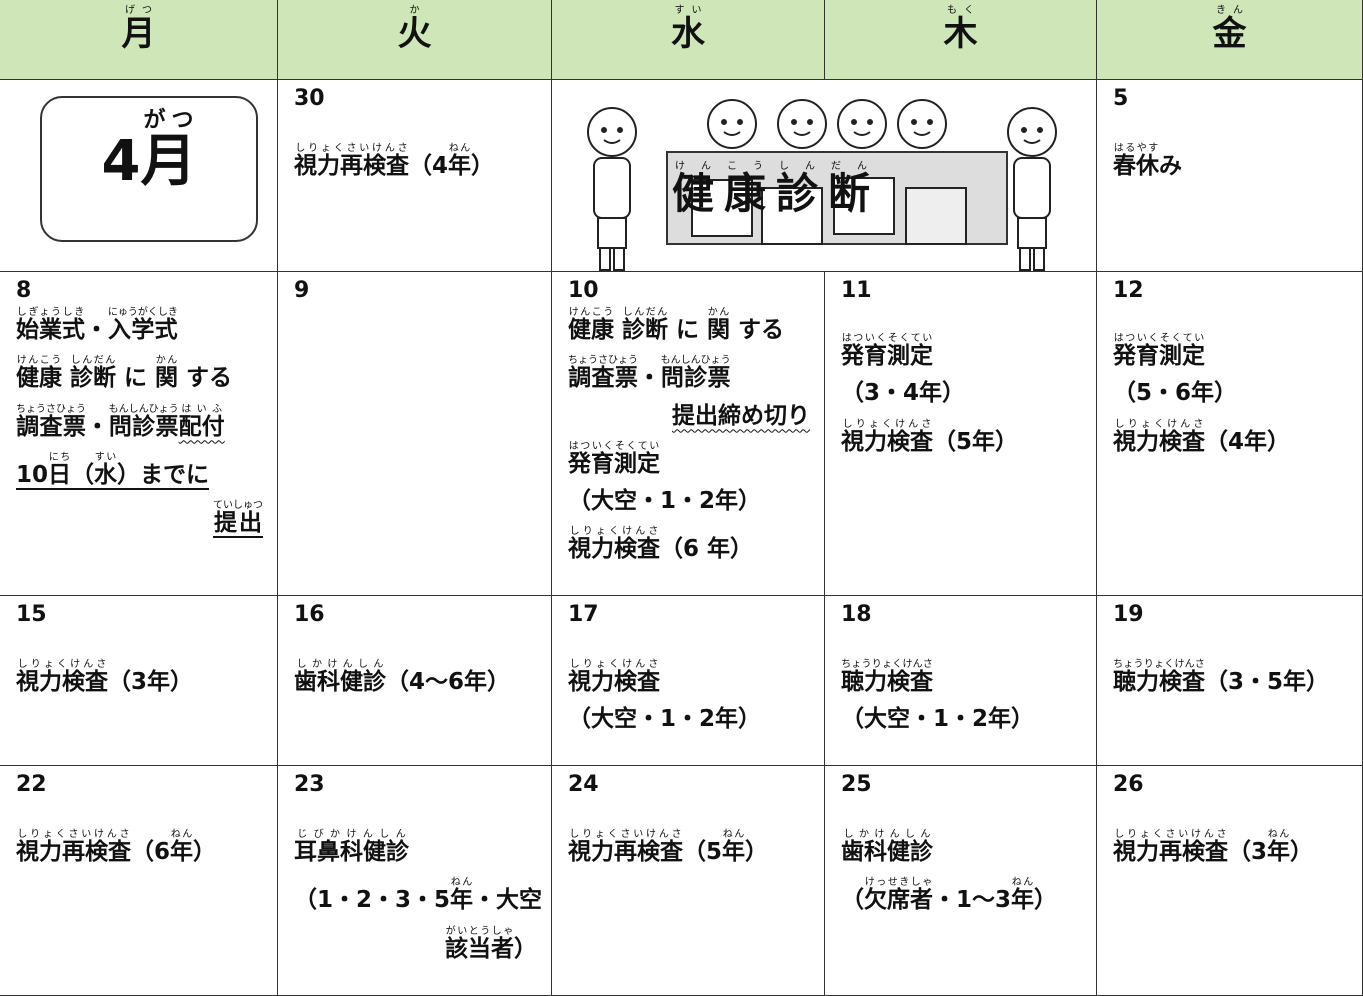 This screenshot has width=1363, height=996. I want to click on ruby-text: 該当者がいとうしゃ, so click(479, 944).